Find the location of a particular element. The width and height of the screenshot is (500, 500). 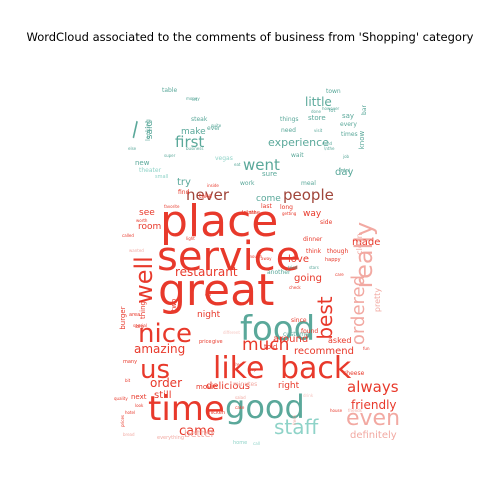

word-29: definitely is located at coordinates (373, 435).